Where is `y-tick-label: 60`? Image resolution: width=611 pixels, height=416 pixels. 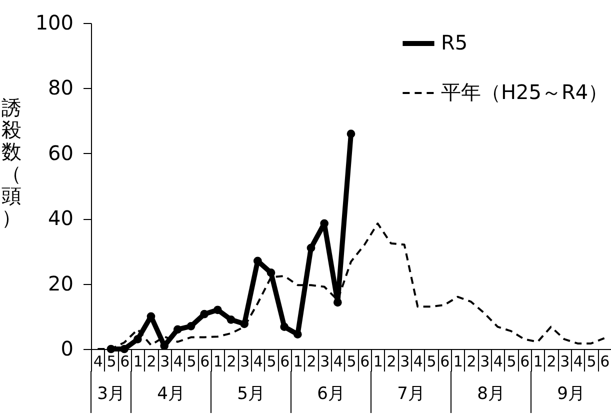 y-tick-label: 60 is located at coordinates (61, 152).